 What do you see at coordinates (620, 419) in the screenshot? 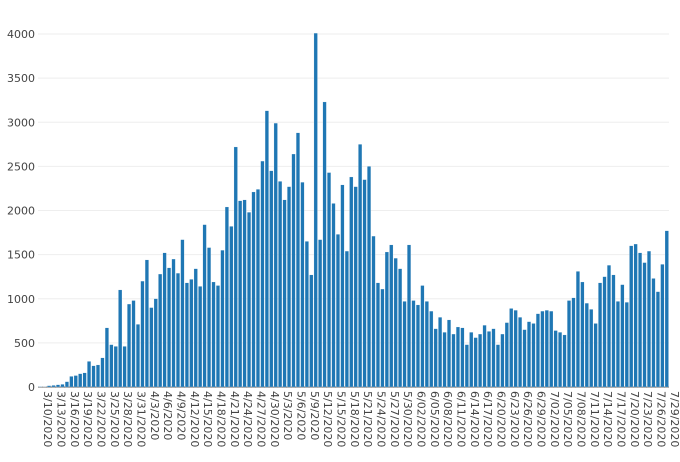
I see `x-tick-label: 7/17/2020` at bounding box center [620, 419].